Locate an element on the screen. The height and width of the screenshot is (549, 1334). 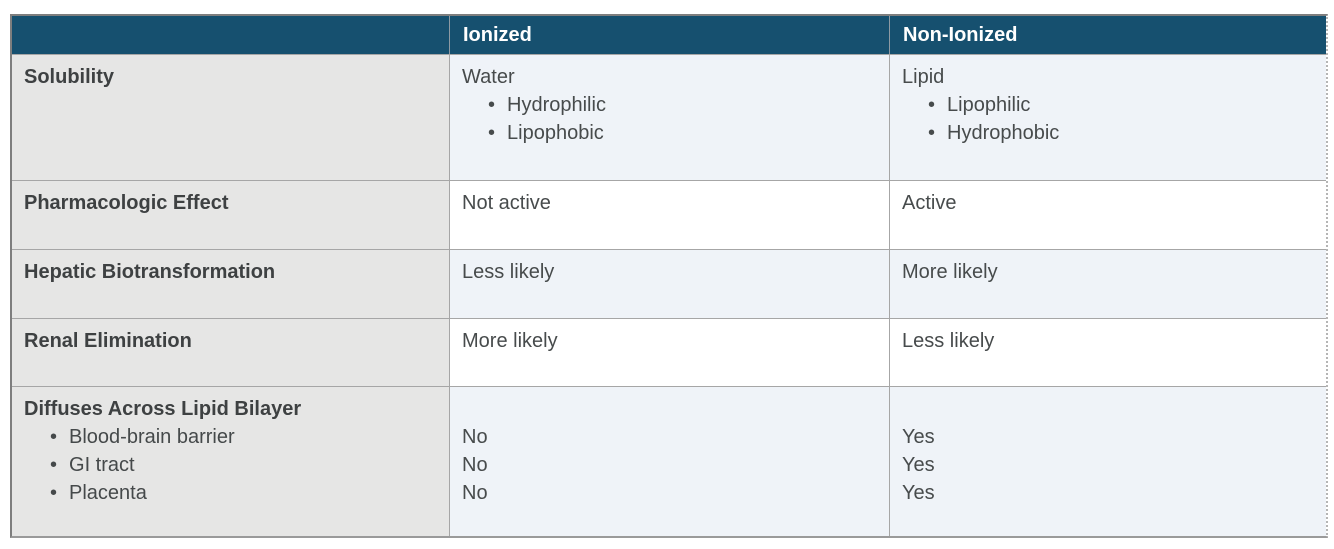
cell-pharmacologic-effect-nonionized: Active is located at coordinates (1107, 214).